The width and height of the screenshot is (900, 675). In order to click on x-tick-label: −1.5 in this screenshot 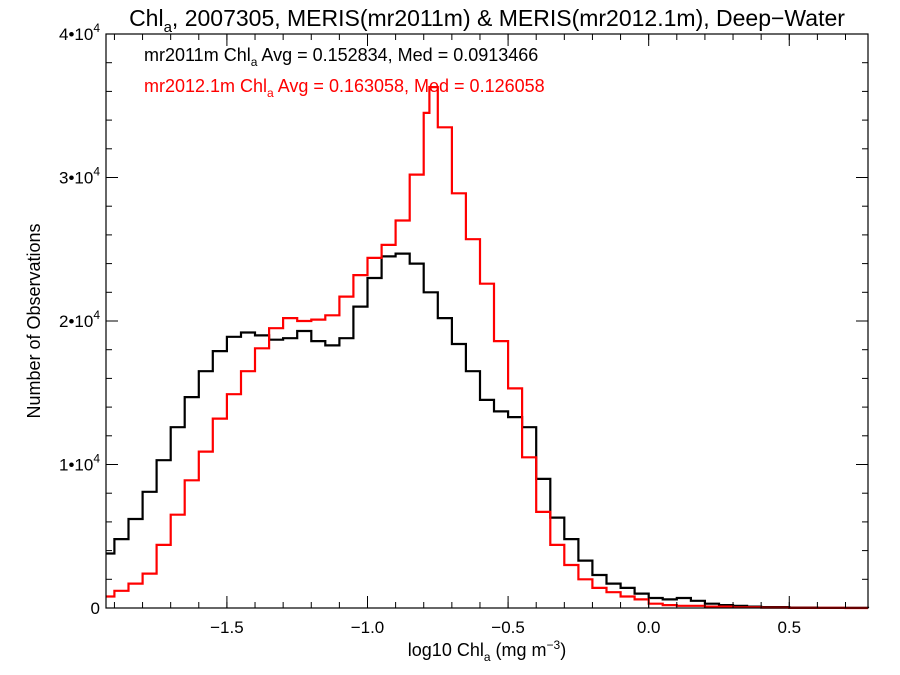, I will do `click(227, 627)`.